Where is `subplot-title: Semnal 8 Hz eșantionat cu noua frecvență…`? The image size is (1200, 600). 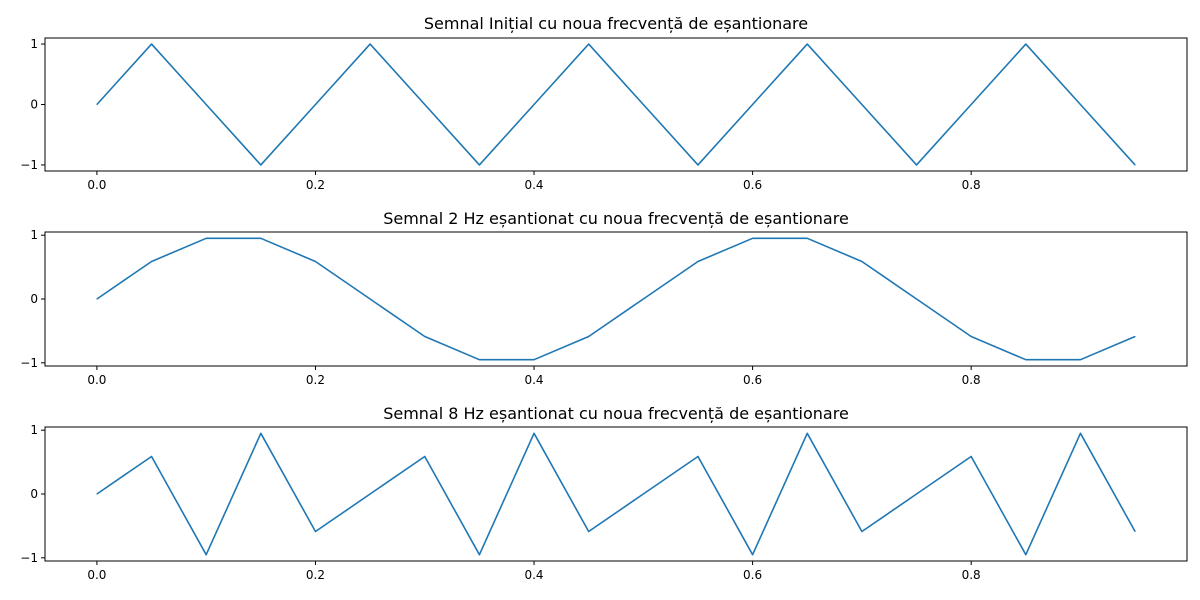 subplot-title: Semnal 8 Hz eșantionat cu noua frecvență… is located at coordinates (616, 413).